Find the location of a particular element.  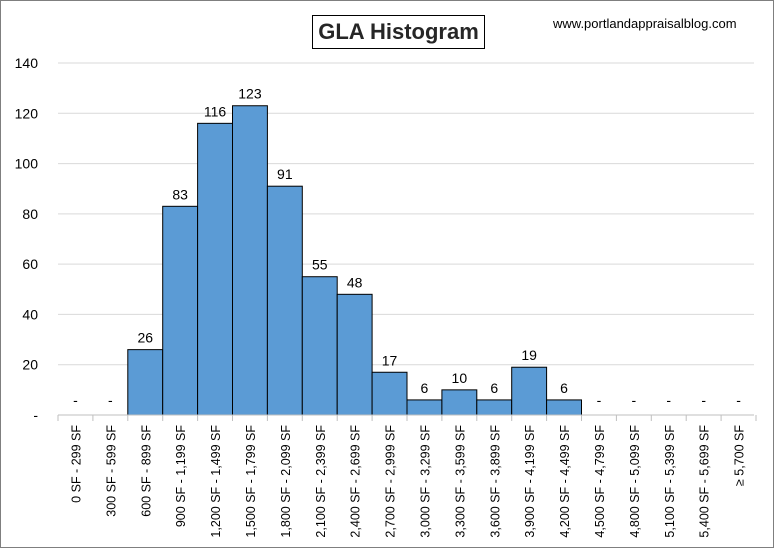

x-category-label: 2,100 SF - 2,399 SF is located at coordinates (321, 481).